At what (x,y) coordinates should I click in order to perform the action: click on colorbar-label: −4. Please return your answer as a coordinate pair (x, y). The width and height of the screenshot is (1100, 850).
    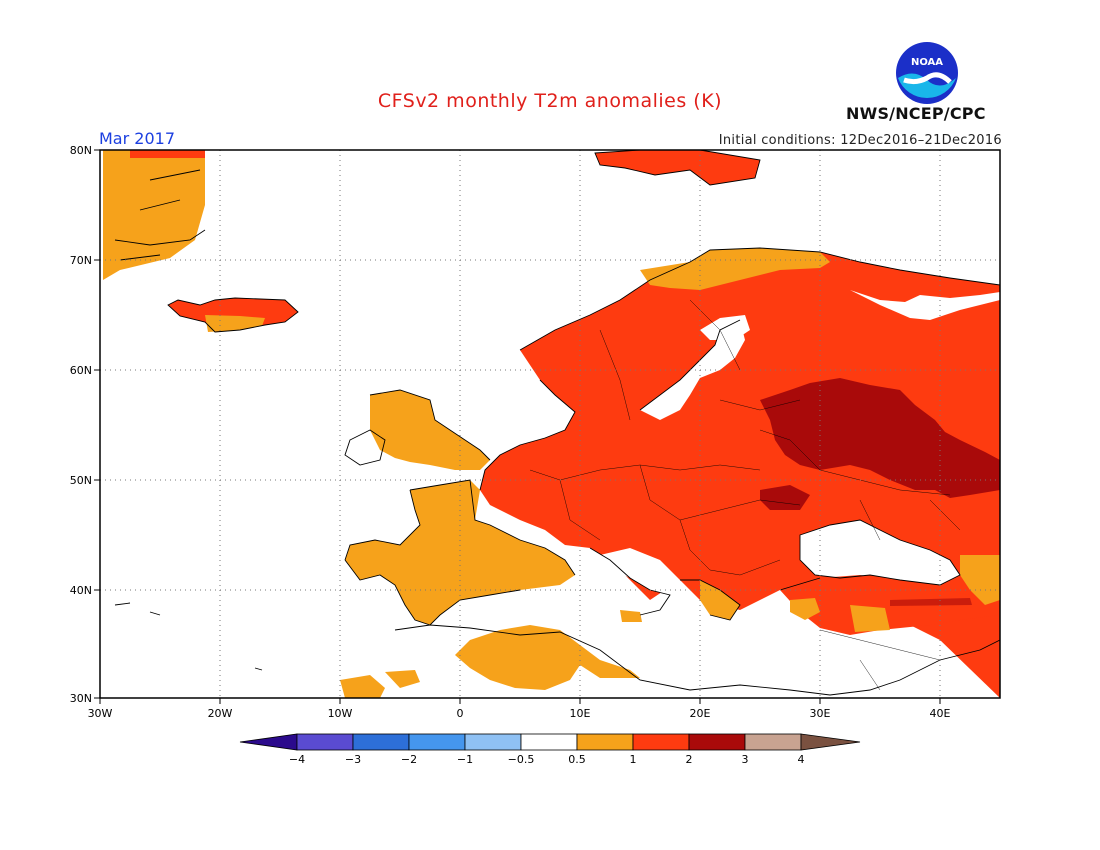
    Looking at the image, I should click on (297, 759).